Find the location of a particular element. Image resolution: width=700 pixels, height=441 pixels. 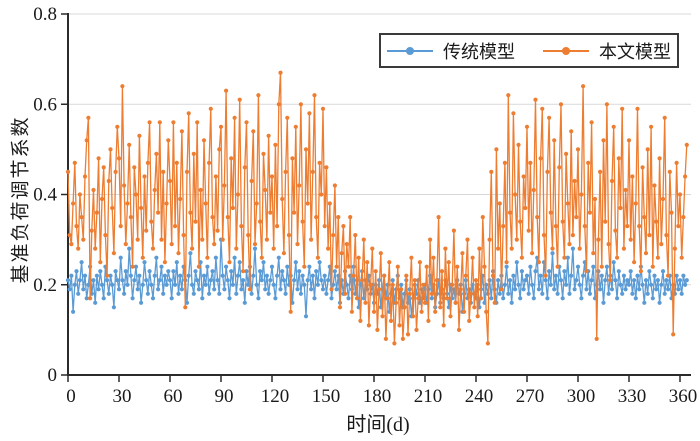

x-tick-label-60: 60 is located at coordinates (173, 396).